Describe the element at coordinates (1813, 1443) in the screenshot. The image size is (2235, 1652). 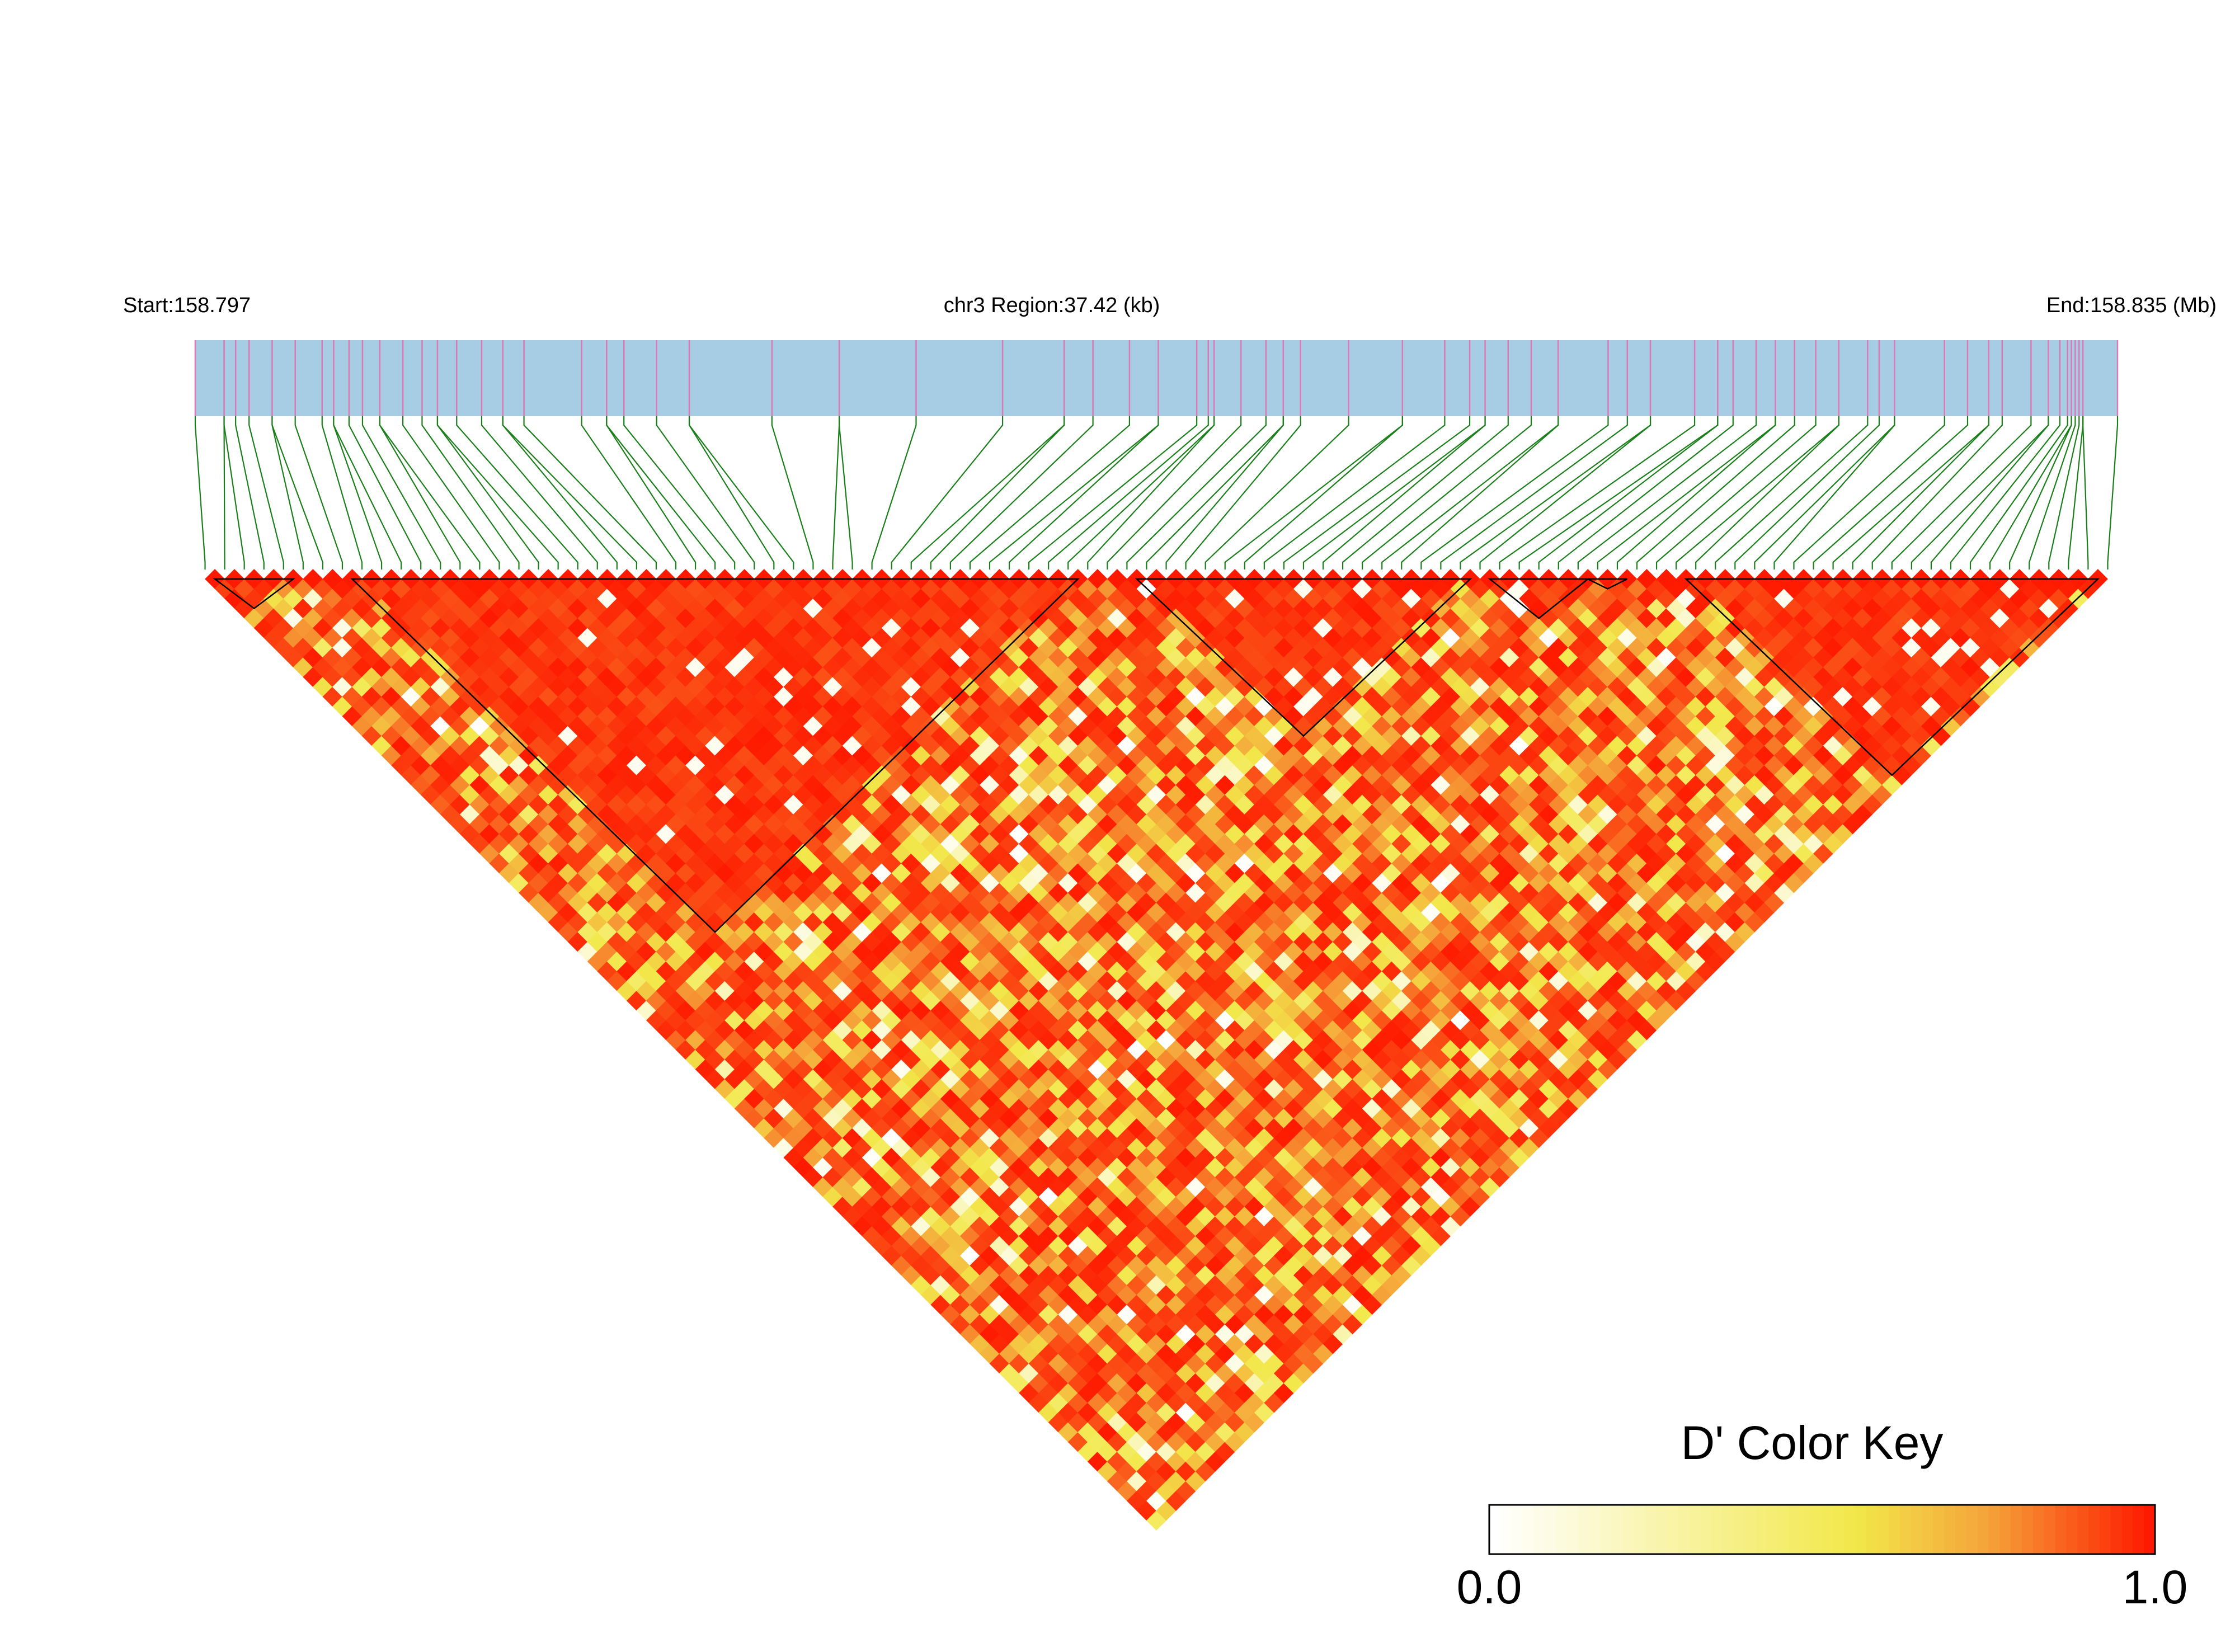
I see `color-key-title: D' Color Key` at that location.